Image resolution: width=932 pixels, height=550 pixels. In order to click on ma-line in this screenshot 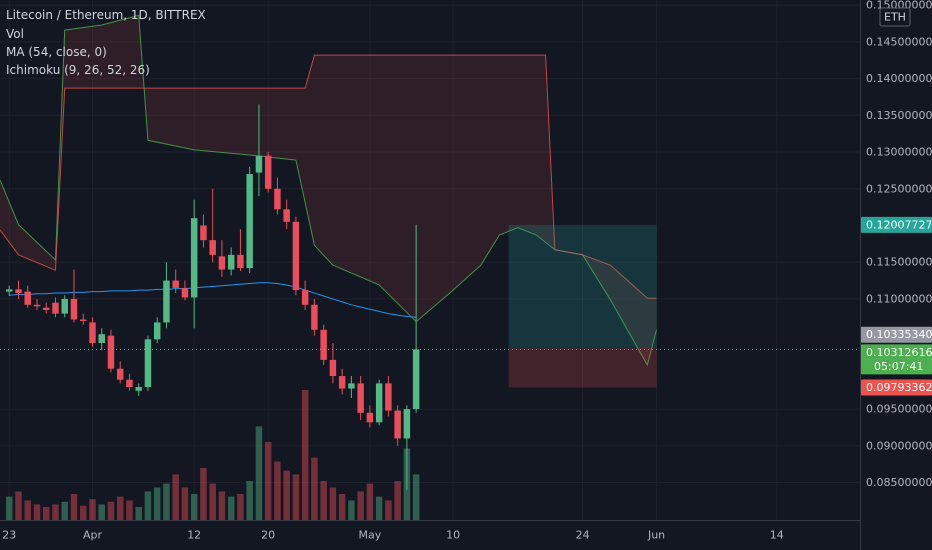, I will do `click(213, 300)`.